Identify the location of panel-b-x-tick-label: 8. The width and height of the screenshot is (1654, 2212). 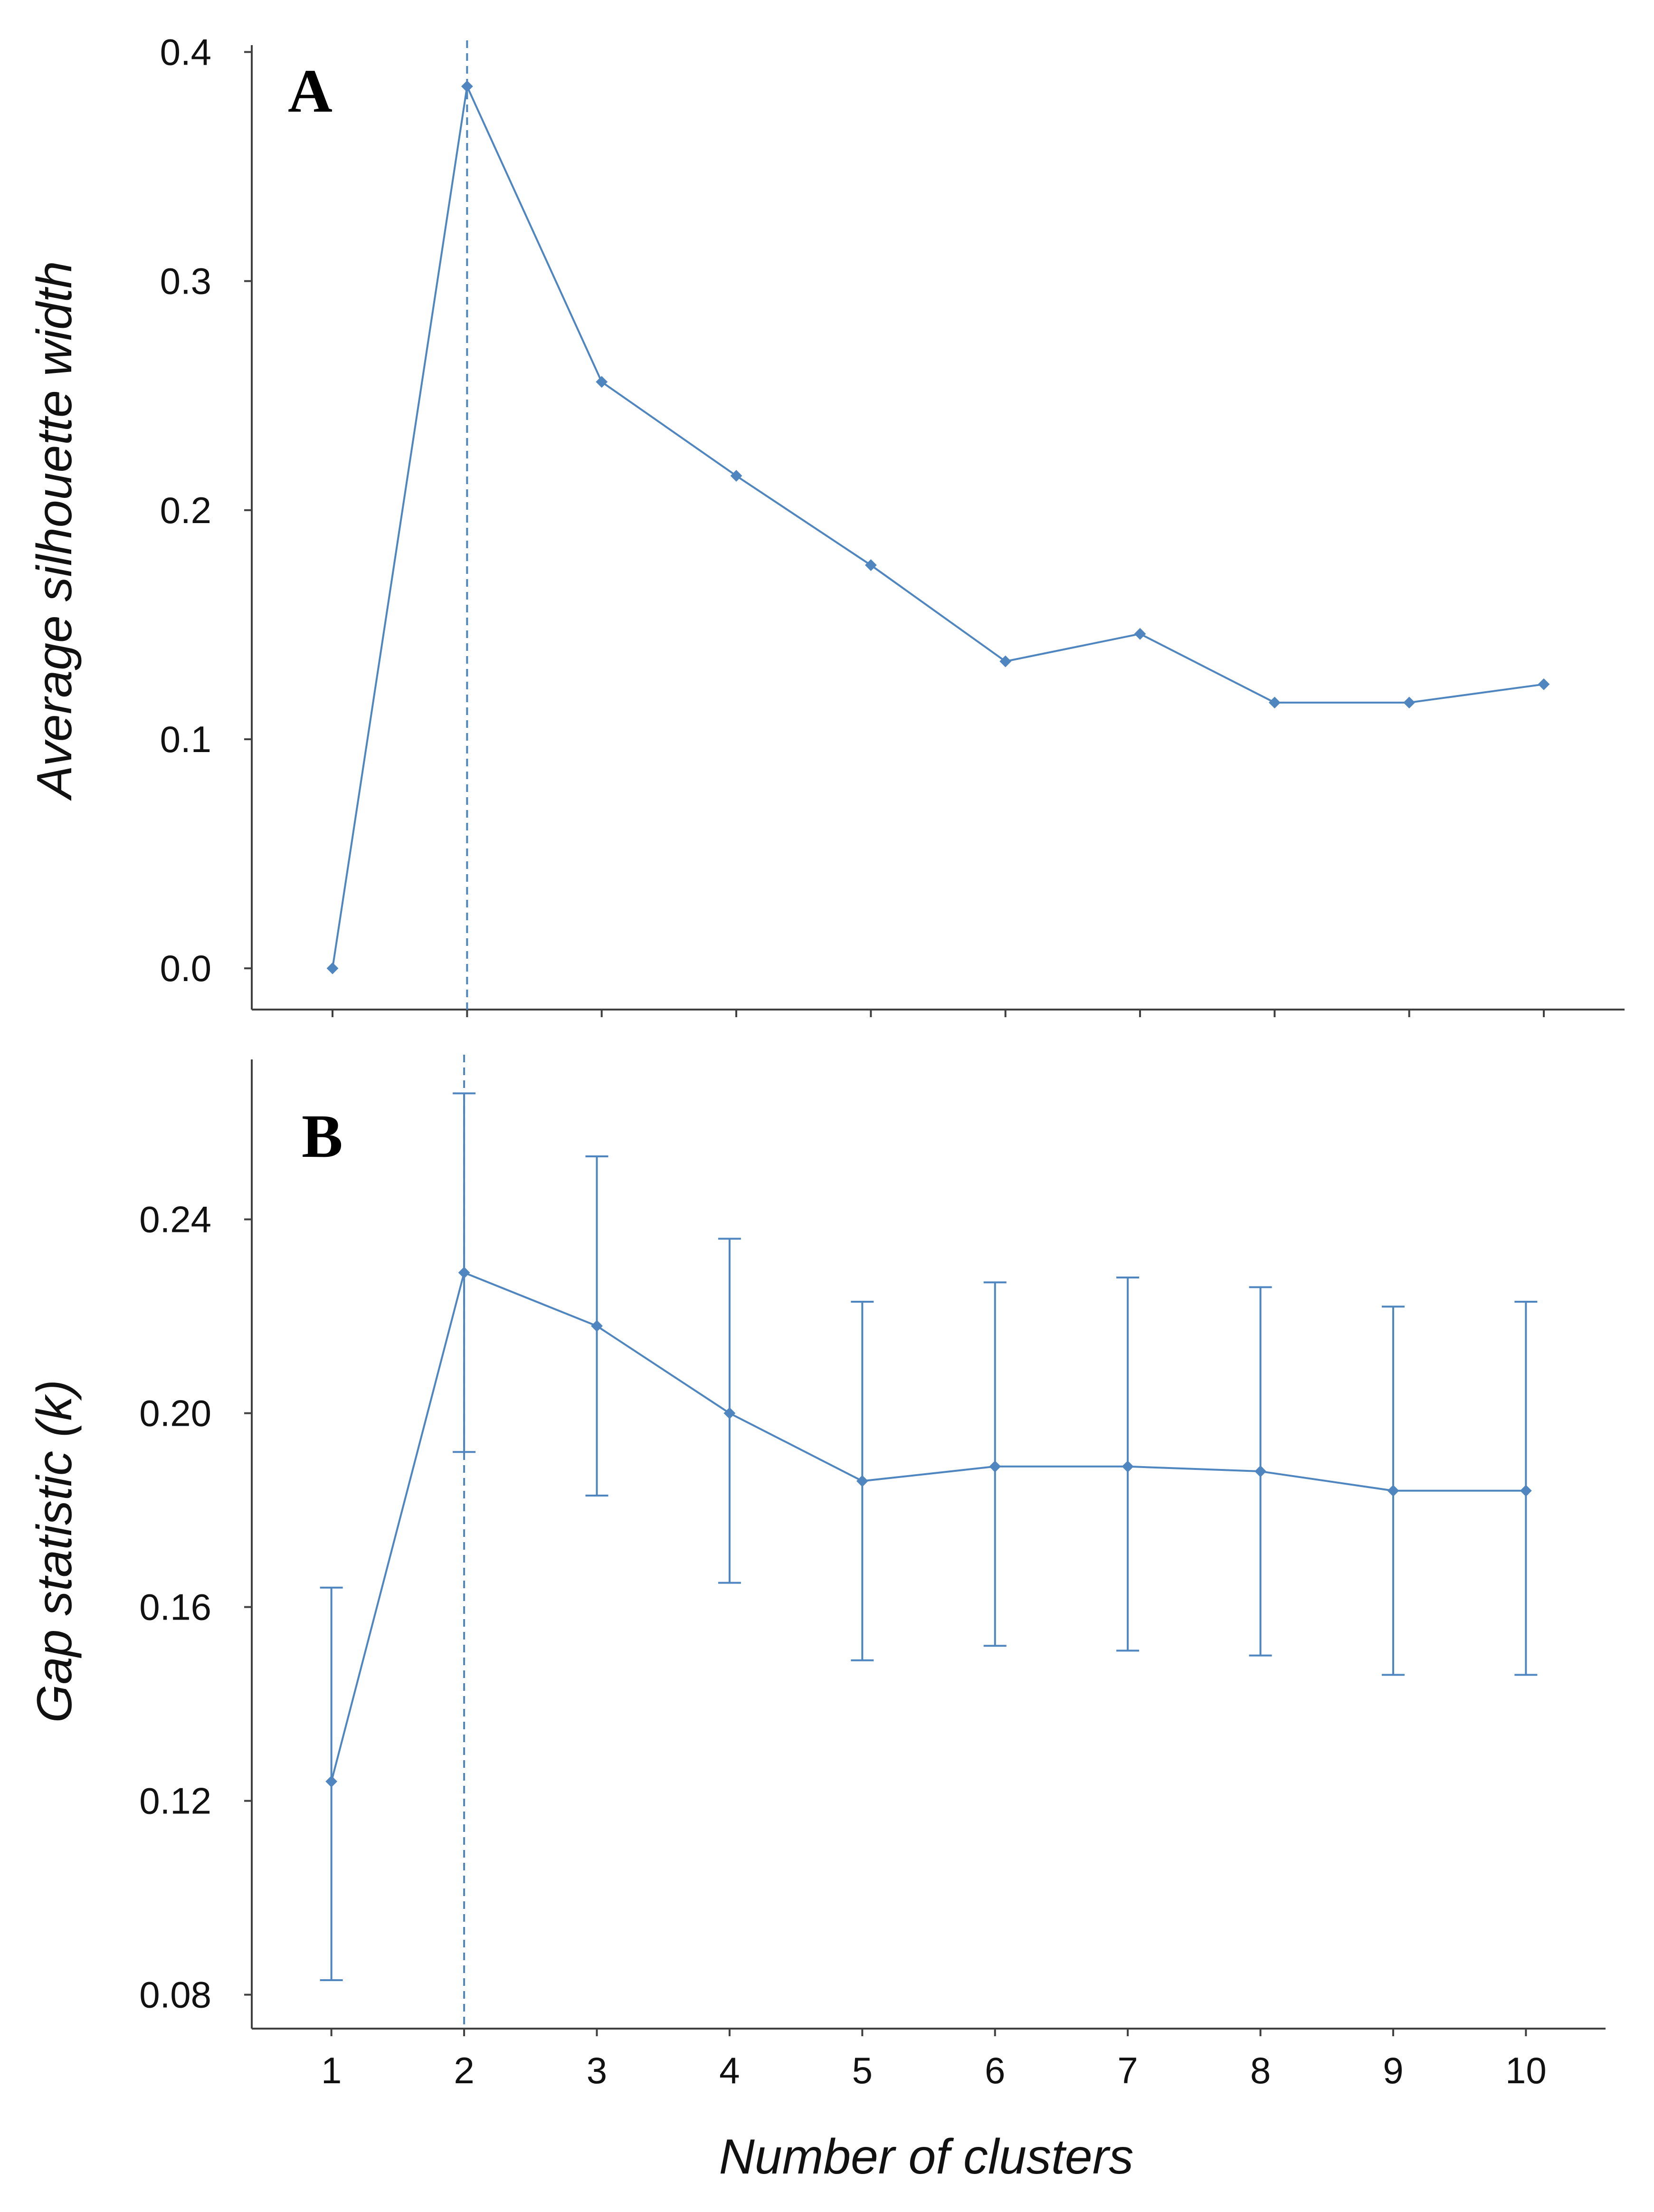
(1260, 2070).